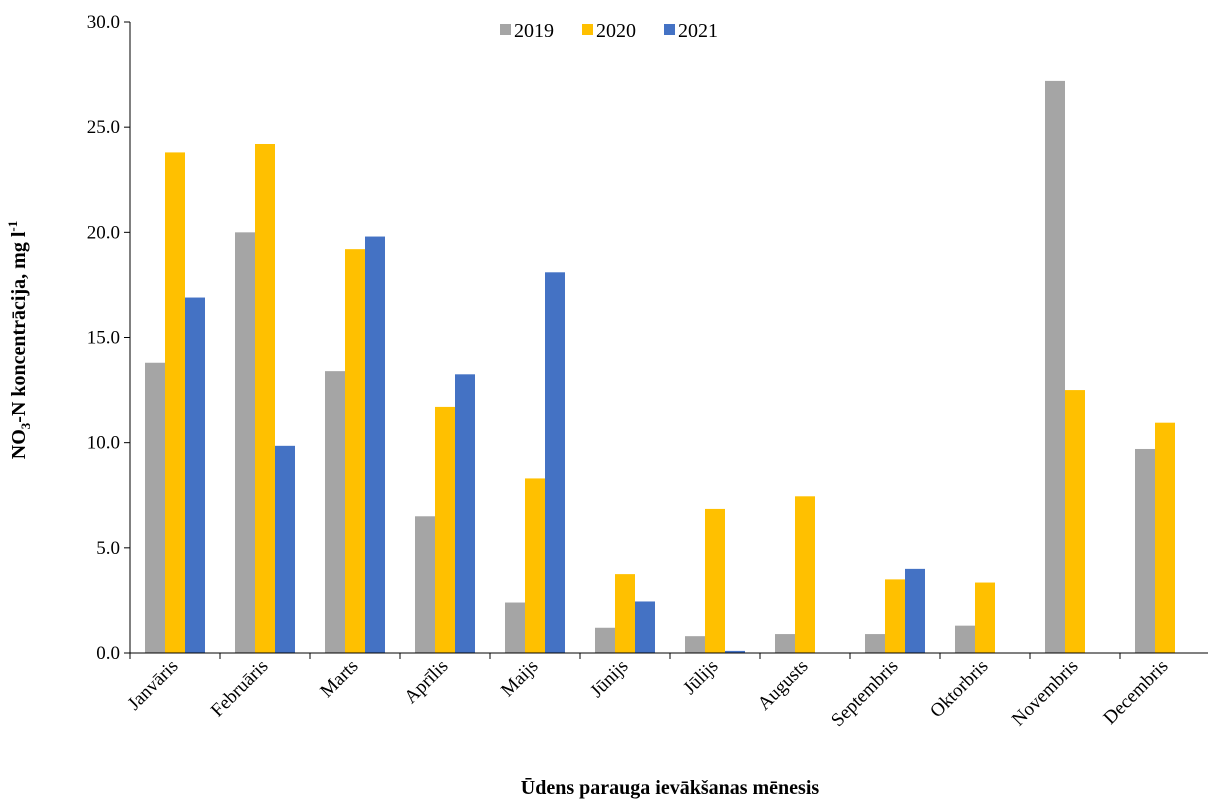  What do you see at coordinates (785, 643) in the screenshot?
I see `bar-2019-Augusts` at bounding box center [785, 643].